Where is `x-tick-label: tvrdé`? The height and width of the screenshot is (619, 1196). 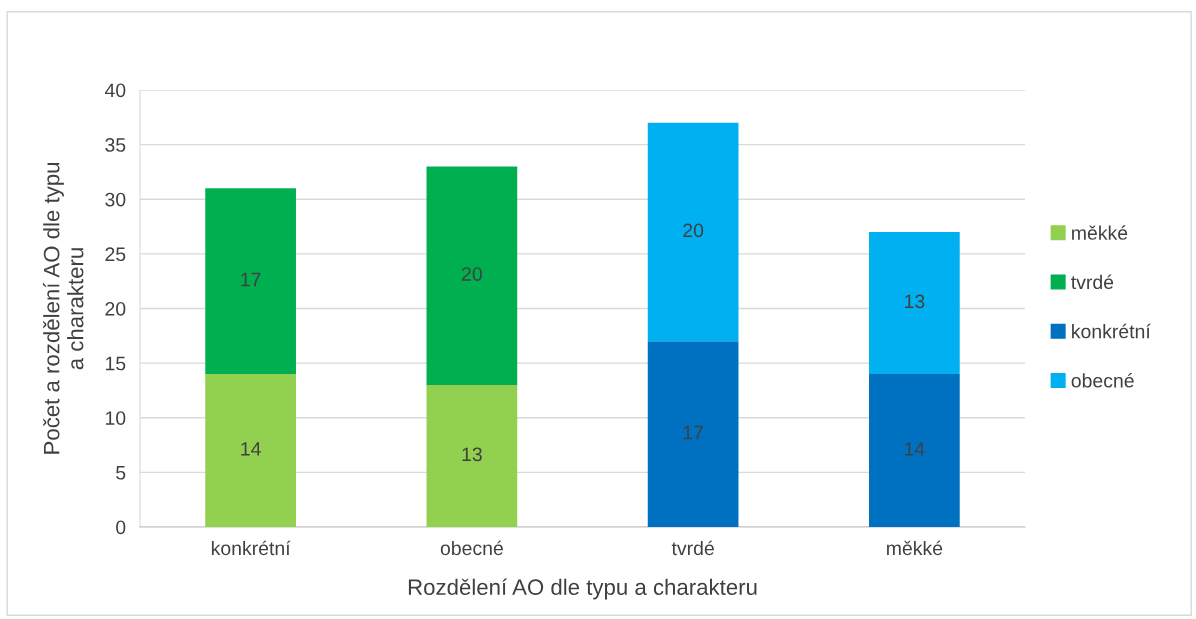 x-tick-label: tvrdé is located at coordinates (692, 548).